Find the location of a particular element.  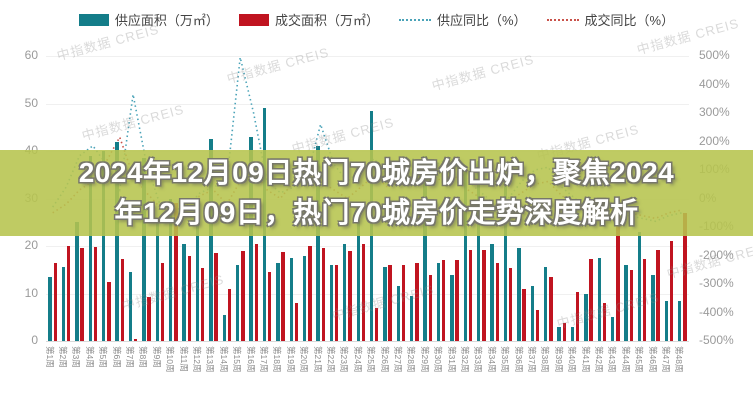

bar-transaction-第15周 is located at coordinates (243, 295).